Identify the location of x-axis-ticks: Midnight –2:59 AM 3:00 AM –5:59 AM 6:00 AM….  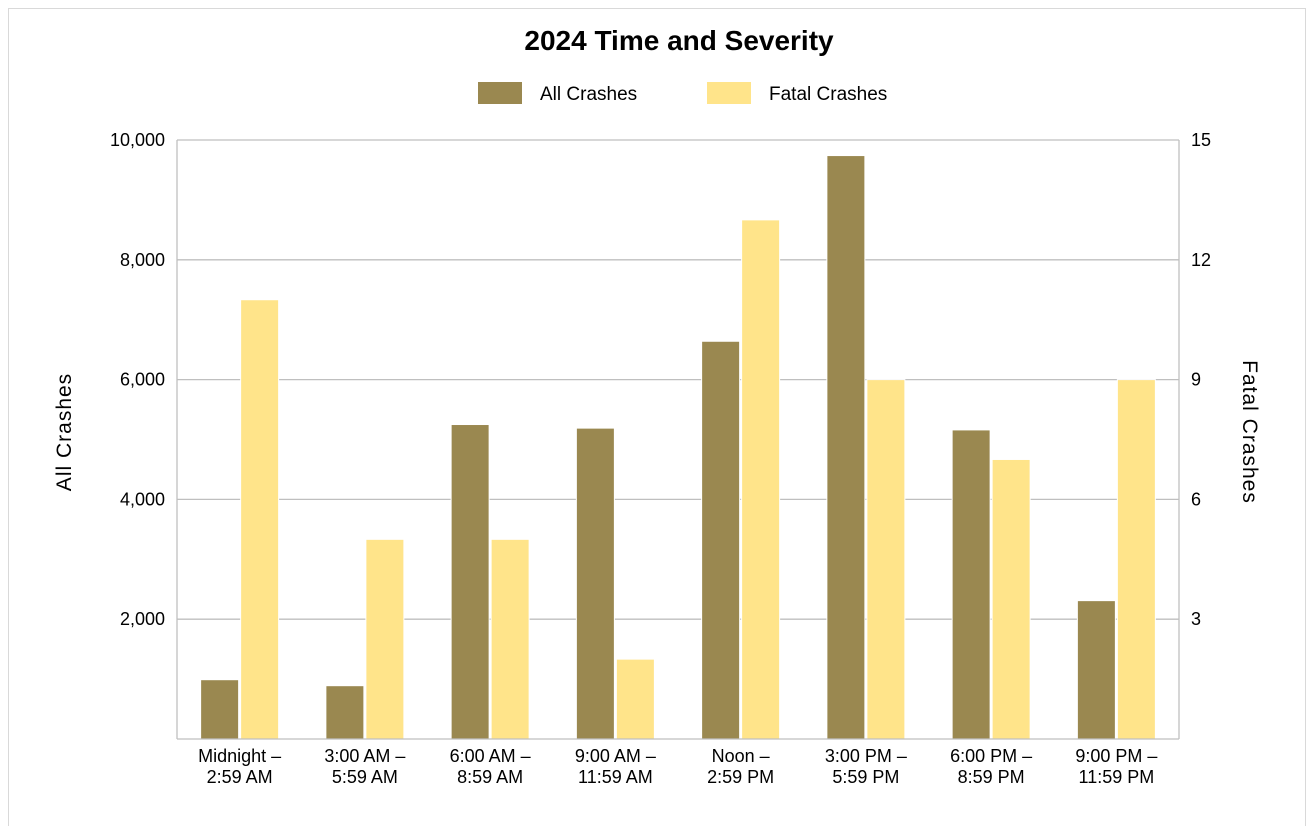
(677, 766).